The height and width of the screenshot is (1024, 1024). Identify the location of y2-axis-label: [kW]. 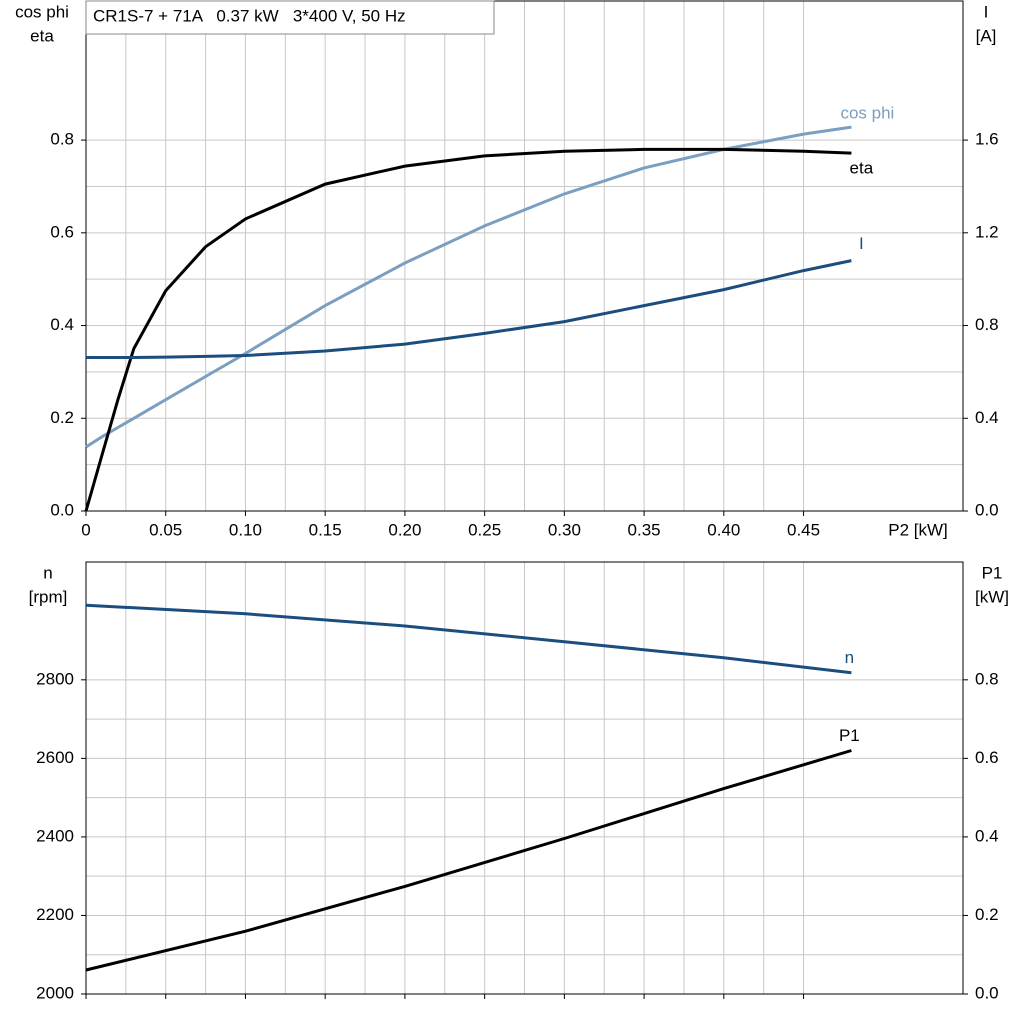
(992, 596).